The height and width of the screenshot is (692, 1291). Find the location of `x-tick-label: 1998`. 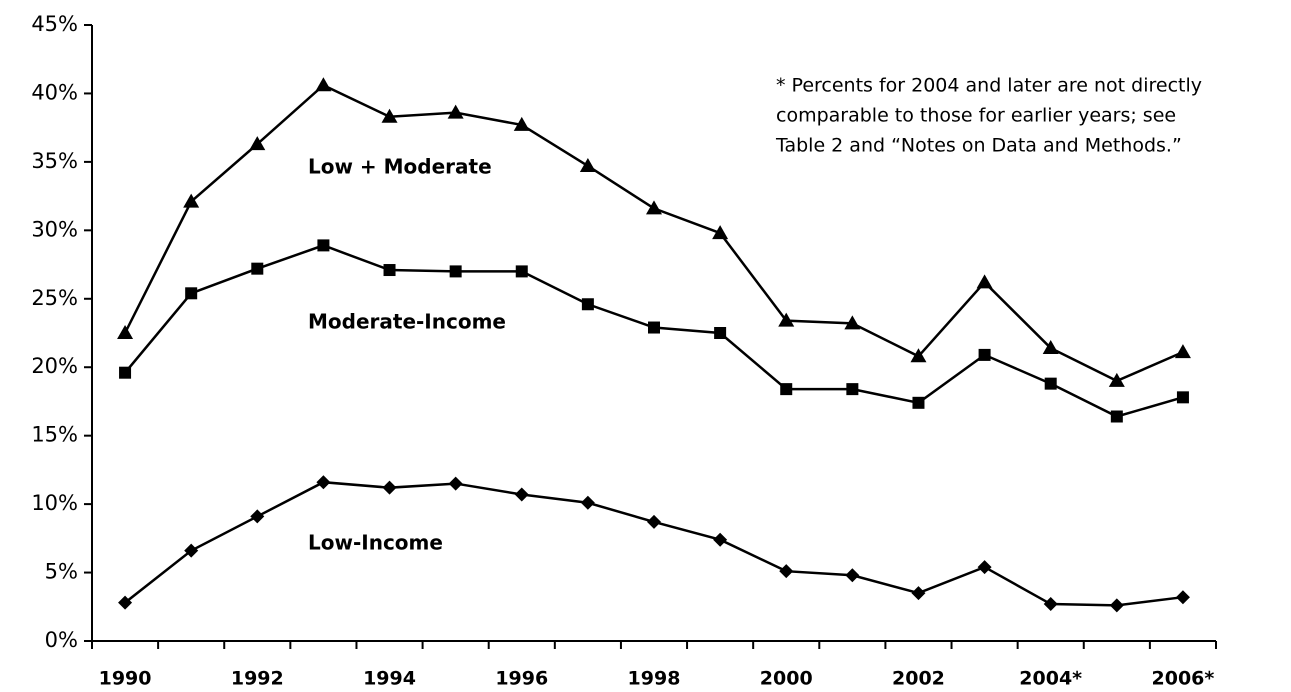

x-tick-label: 1998 is located at coordinates (654, 679).